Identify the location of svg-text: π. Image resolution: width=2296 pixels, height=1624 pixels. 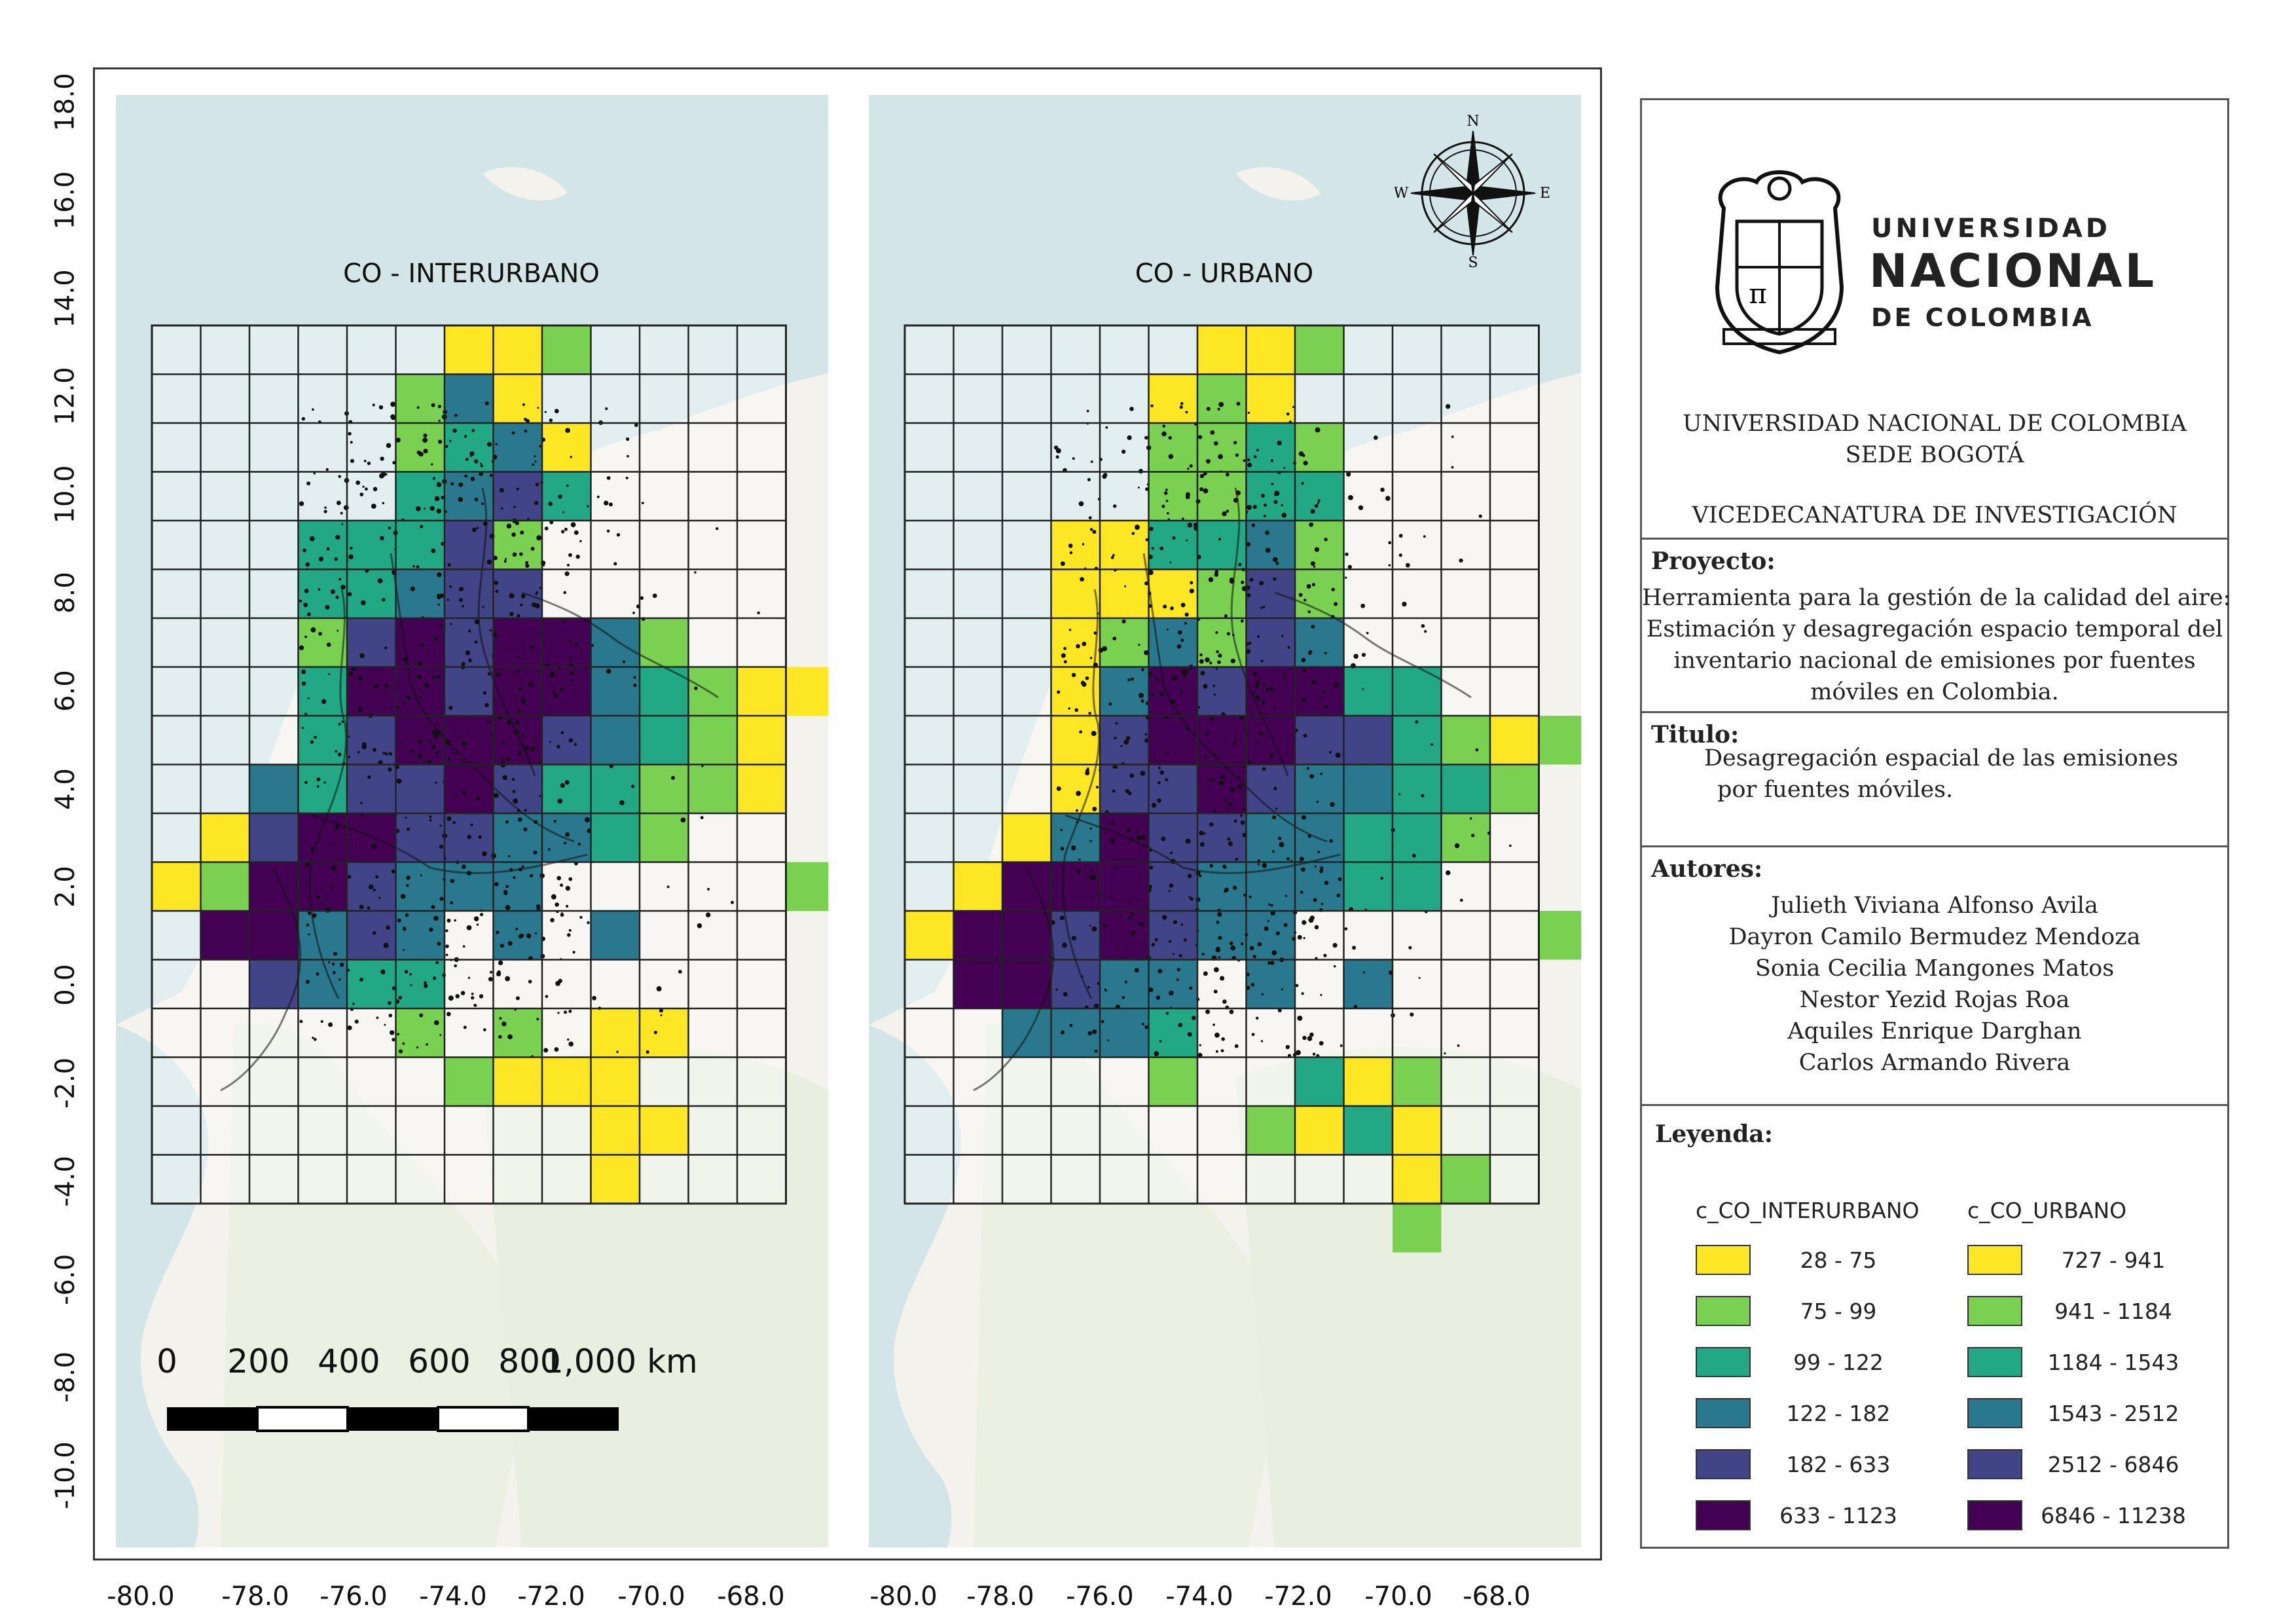
(1758, 294).